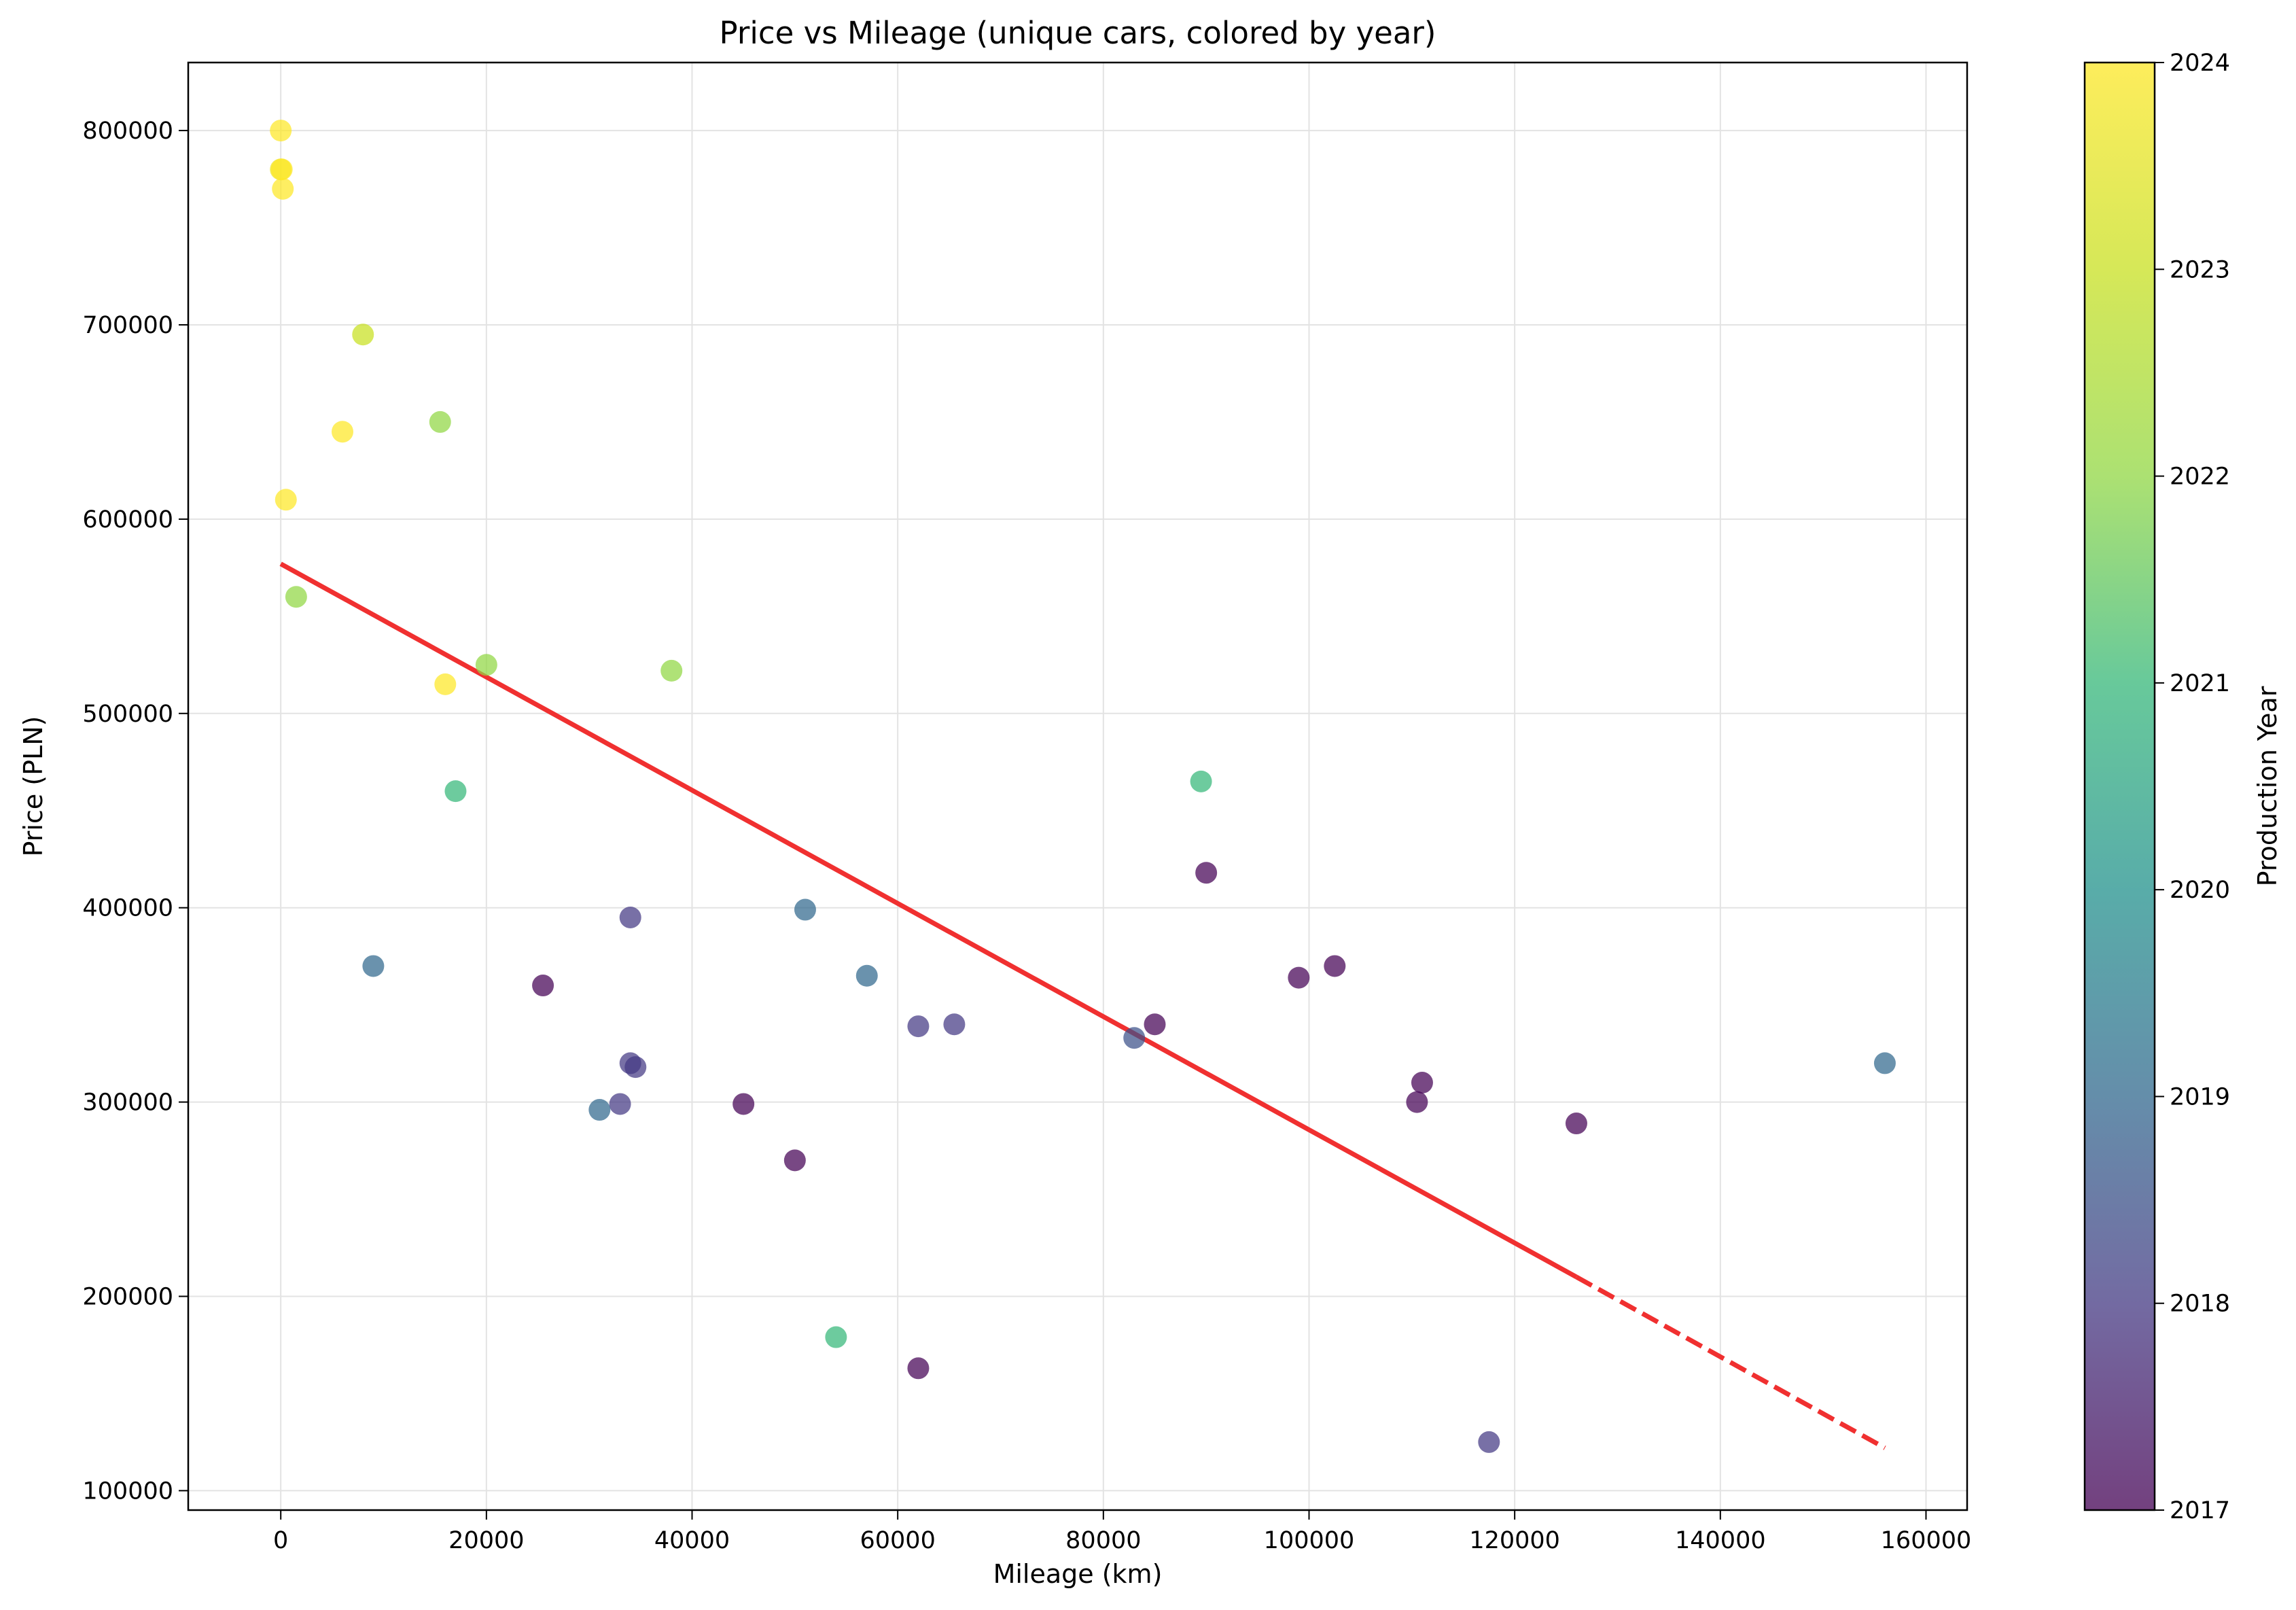 The image size is (2296, 1610). I want to click on colorbar-tick-label: 2024, so click(2200, 64).